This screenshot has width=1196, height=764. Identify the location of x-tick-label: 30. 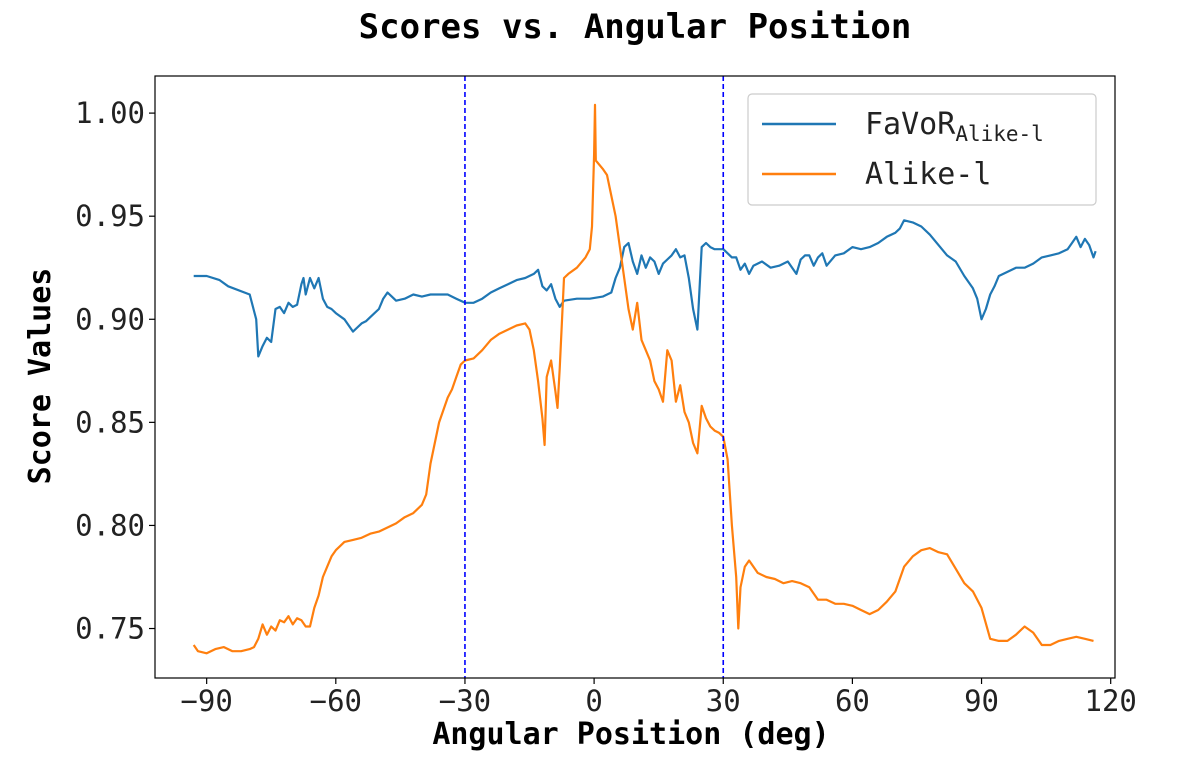
(723, 701).